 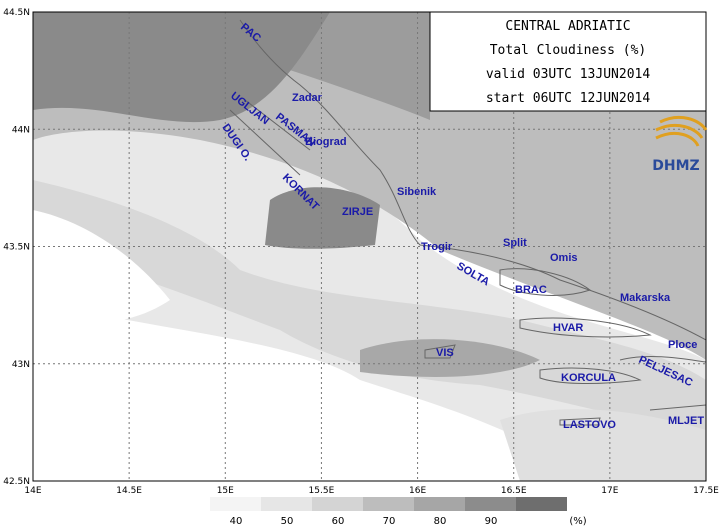 What do you see at coordinates (645, 298) in the screenshot?
I see `place-label: Makarska` at bounding box center [645, 298].